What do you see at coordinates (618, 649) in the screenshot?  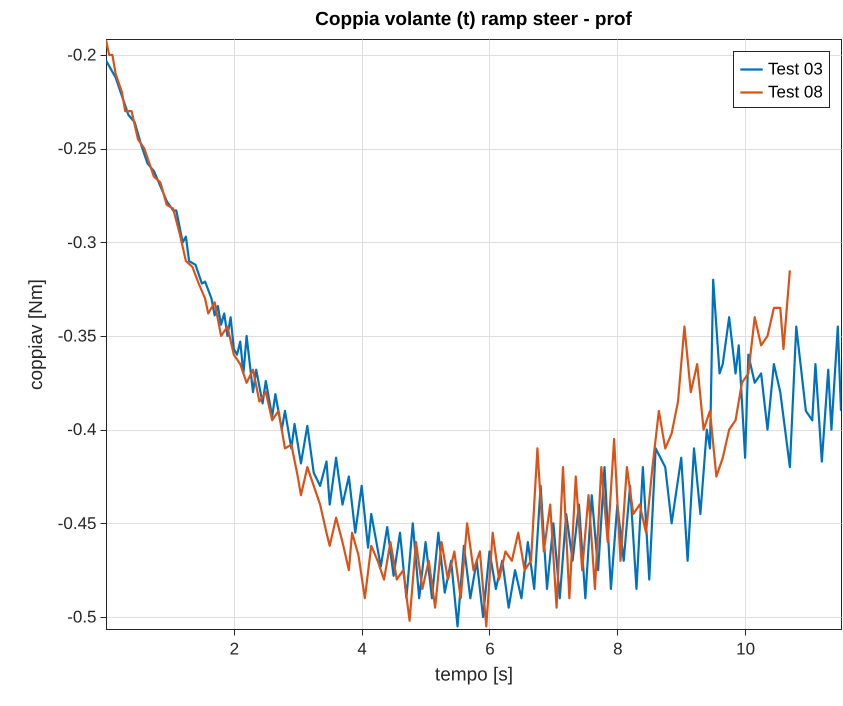 I see `x-tick-label: 8` at bounding box center [618, 649].